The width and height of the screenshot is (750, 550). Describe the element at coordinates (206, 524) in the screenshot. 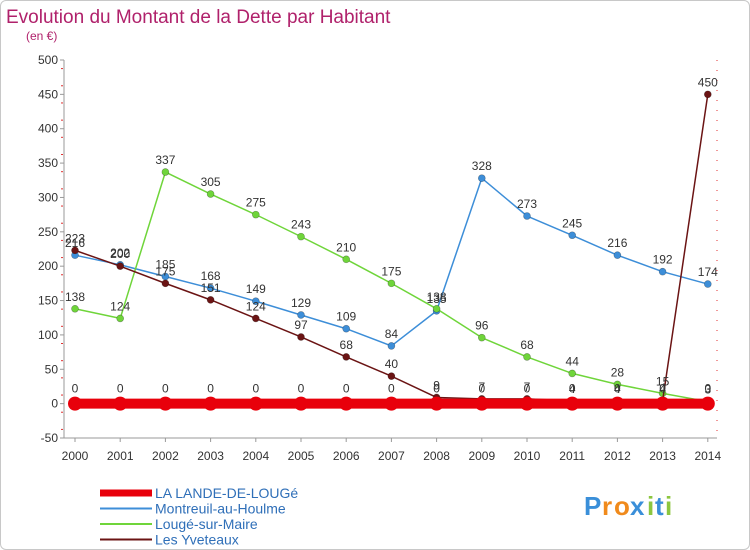

I see `legend-label: Lougé-sur-Maire` at that location.